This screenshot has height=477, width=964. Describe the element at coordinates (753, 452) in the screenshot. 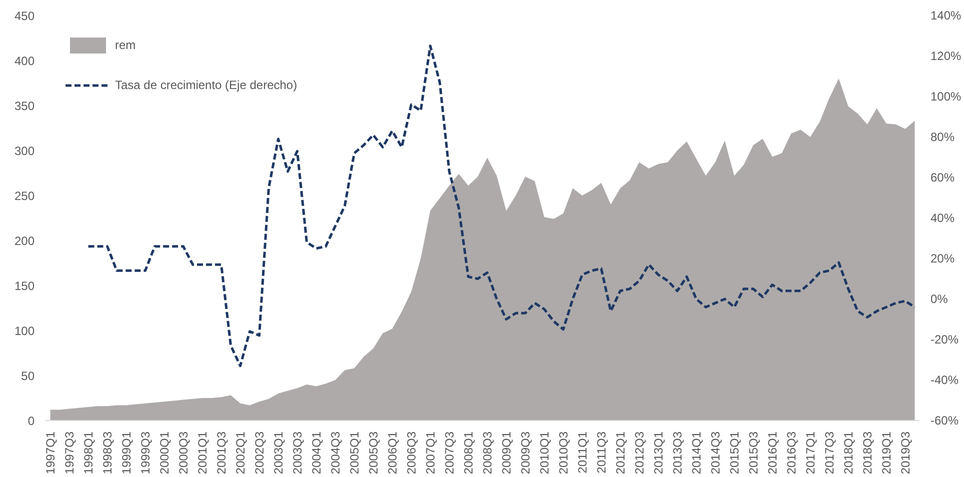

I see `x-tick-label: 2015Q3` at that location.